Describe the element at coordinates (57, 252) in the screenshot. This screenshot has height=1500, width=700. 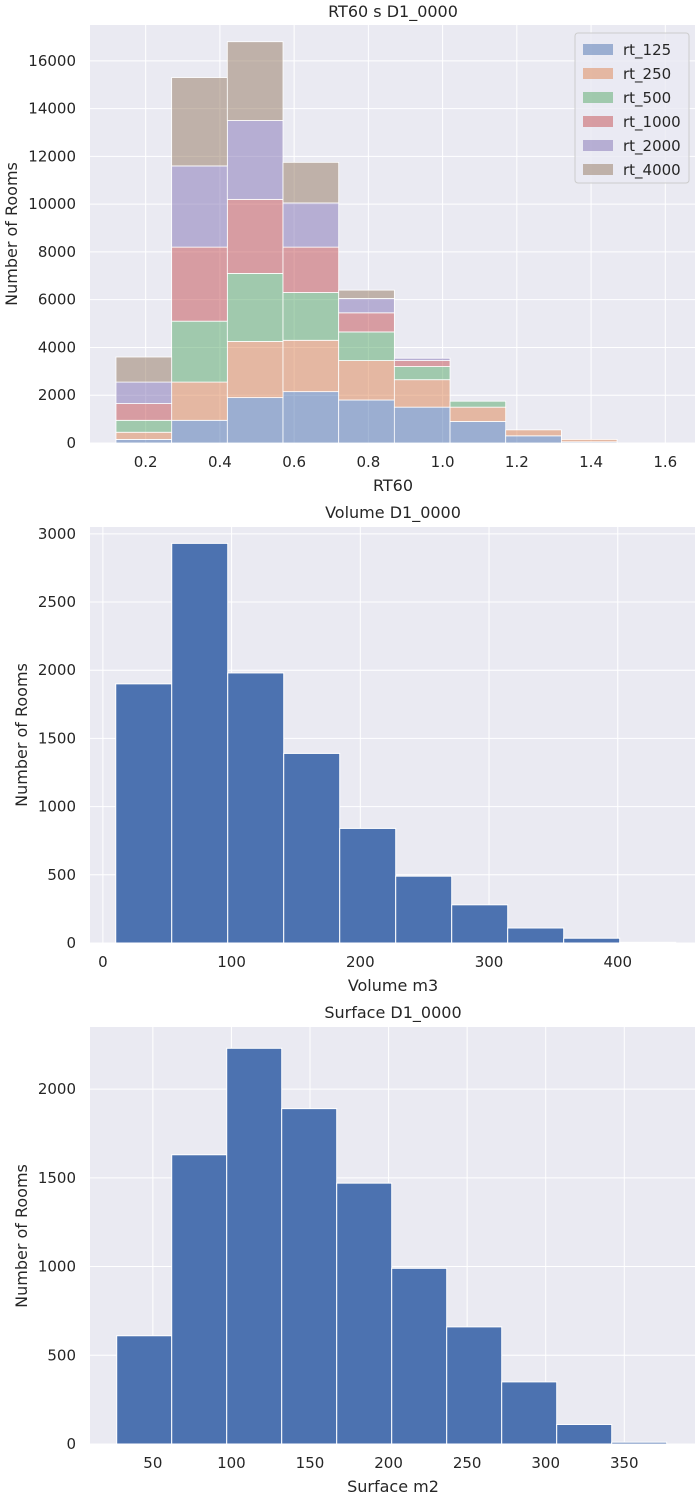
I see `y-tick-label: 8000` at that location.